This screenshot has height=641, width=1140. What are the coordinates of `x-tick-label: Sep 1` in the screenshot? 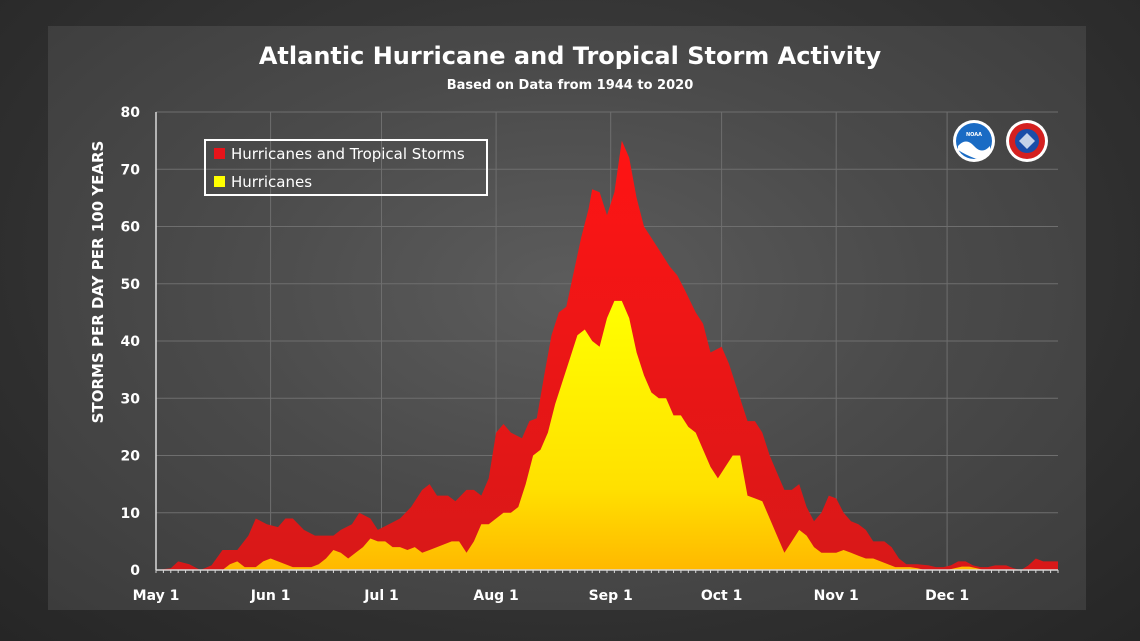 It's located at (611, 596).